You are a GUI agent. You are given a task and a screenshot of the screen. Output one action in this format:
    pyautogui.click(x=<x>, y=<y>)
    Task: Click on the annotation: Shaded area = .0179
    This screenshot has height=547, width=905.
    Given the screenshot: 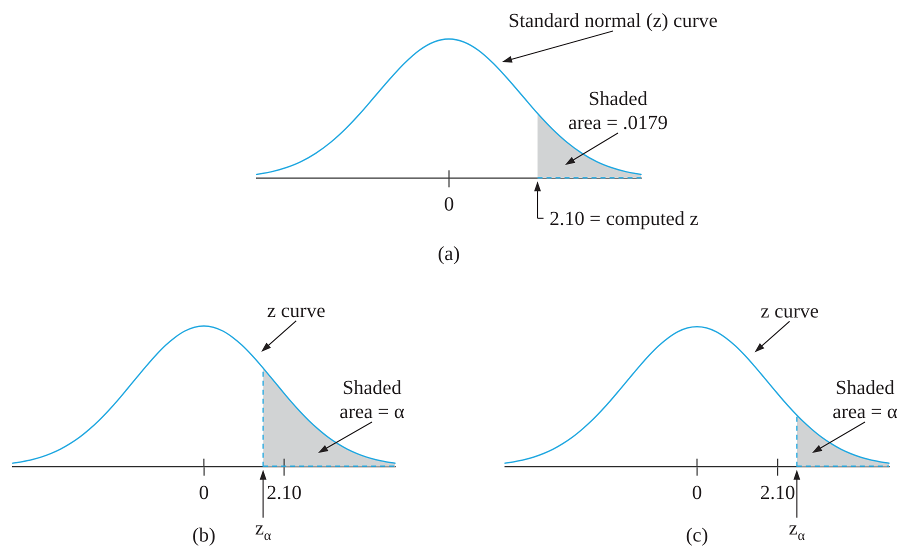 What is the action you would take?
    pyautogui.click(x=618, y=111)
    